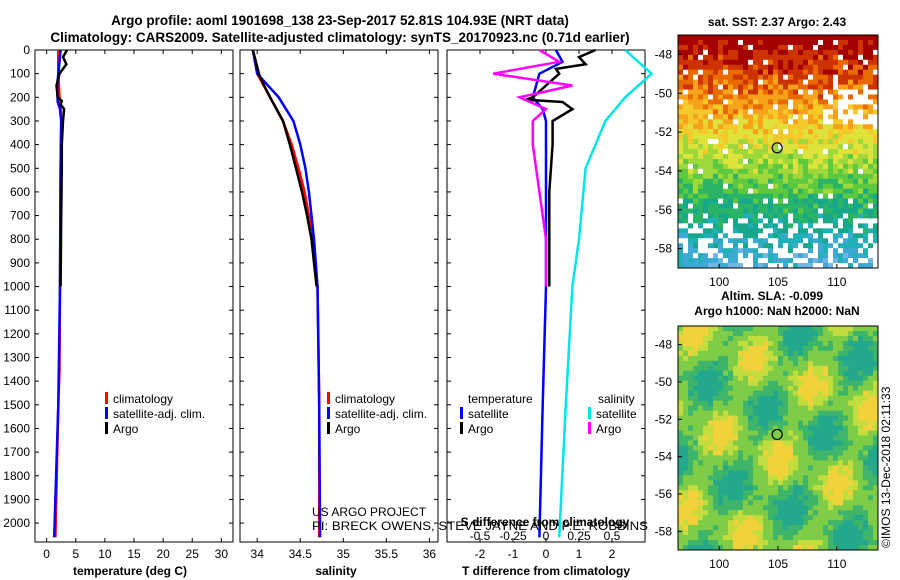  What do you see at coordinates (546, 536) in the screenshot?
I see `s-diff-tick-label: 0` at bounding box center [546, 536].